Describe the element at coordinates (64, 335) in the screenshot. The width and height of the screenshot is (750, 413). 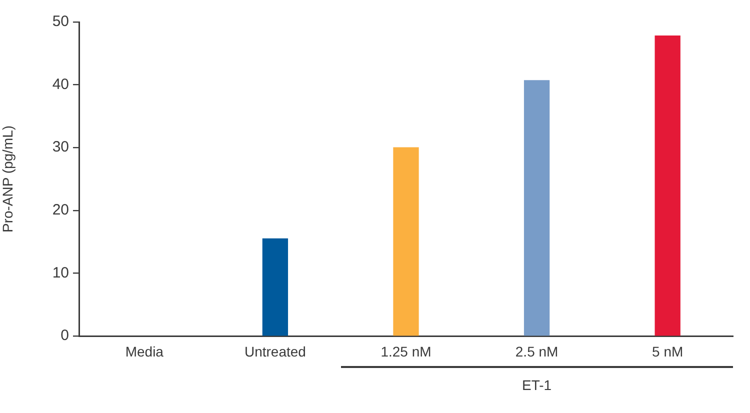
I see `y-tick-label: 0` at that location.